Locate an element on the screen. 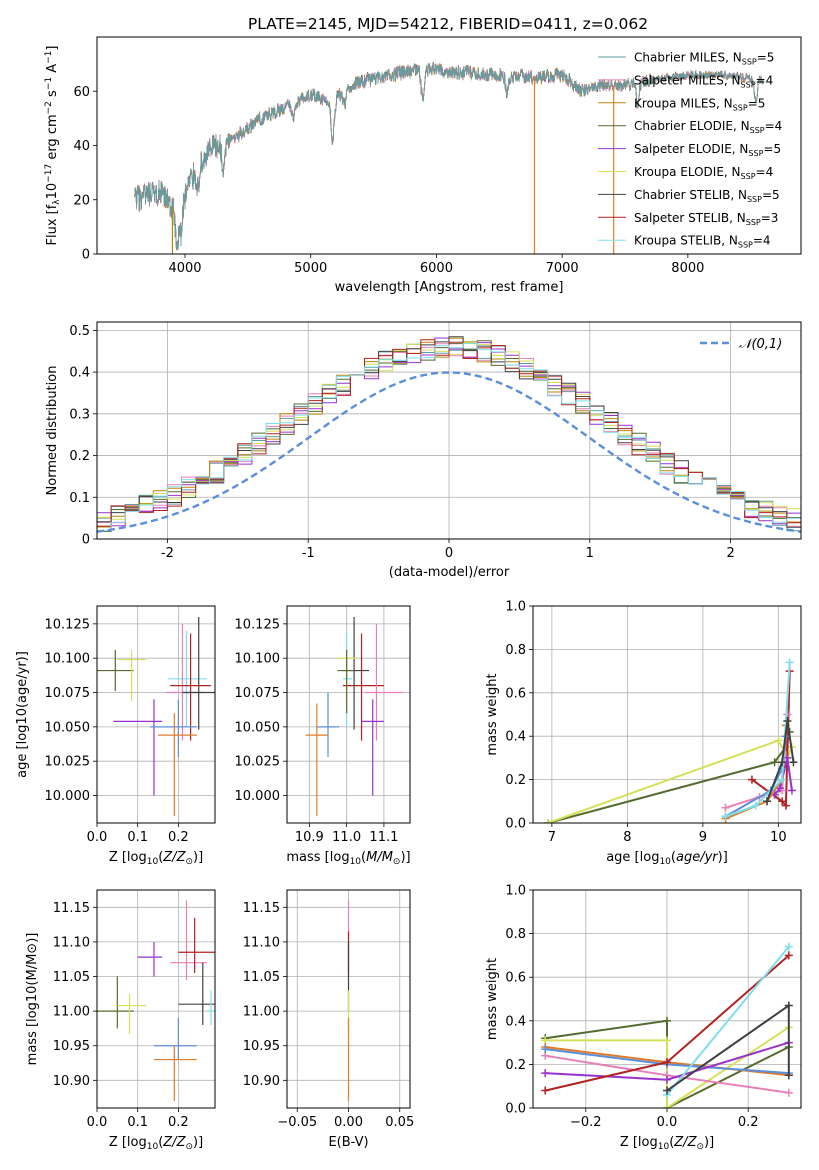 This screenshot has width=819, height=1170. x-tick-label: 1 is located at coordinates (590, 553).